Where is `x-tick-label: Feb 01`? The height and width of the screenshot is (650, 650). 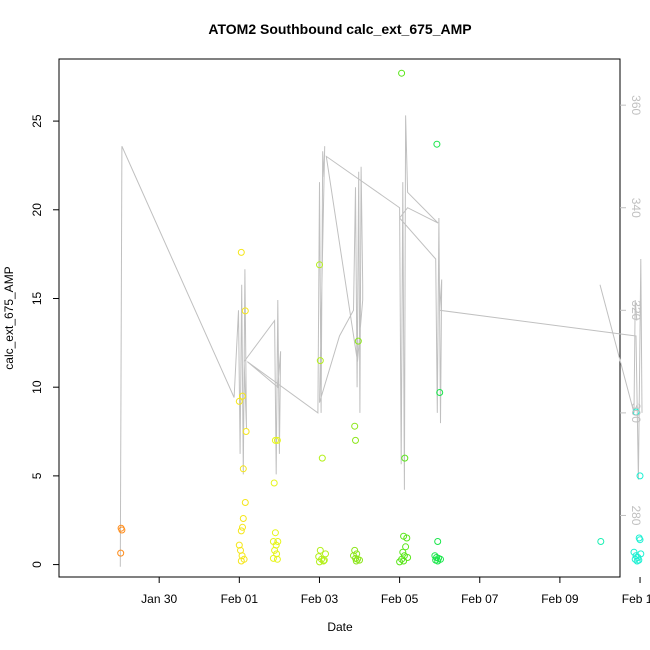 x-tick-label: Feb 01 is located at coordinates (240, 599).